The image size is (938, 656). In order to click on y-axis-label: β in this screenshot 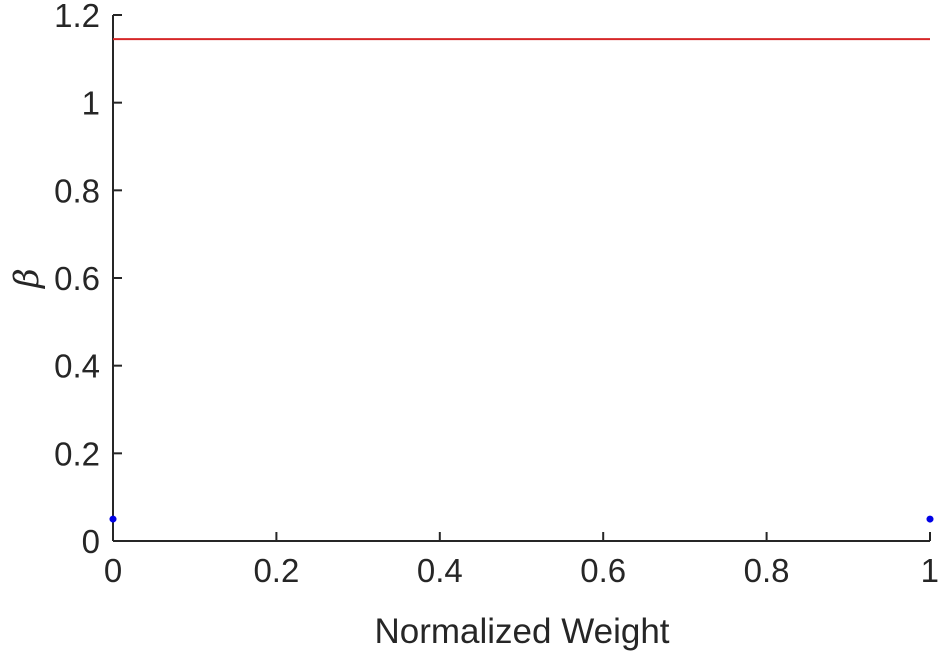, I will do `click(27, 279)`.